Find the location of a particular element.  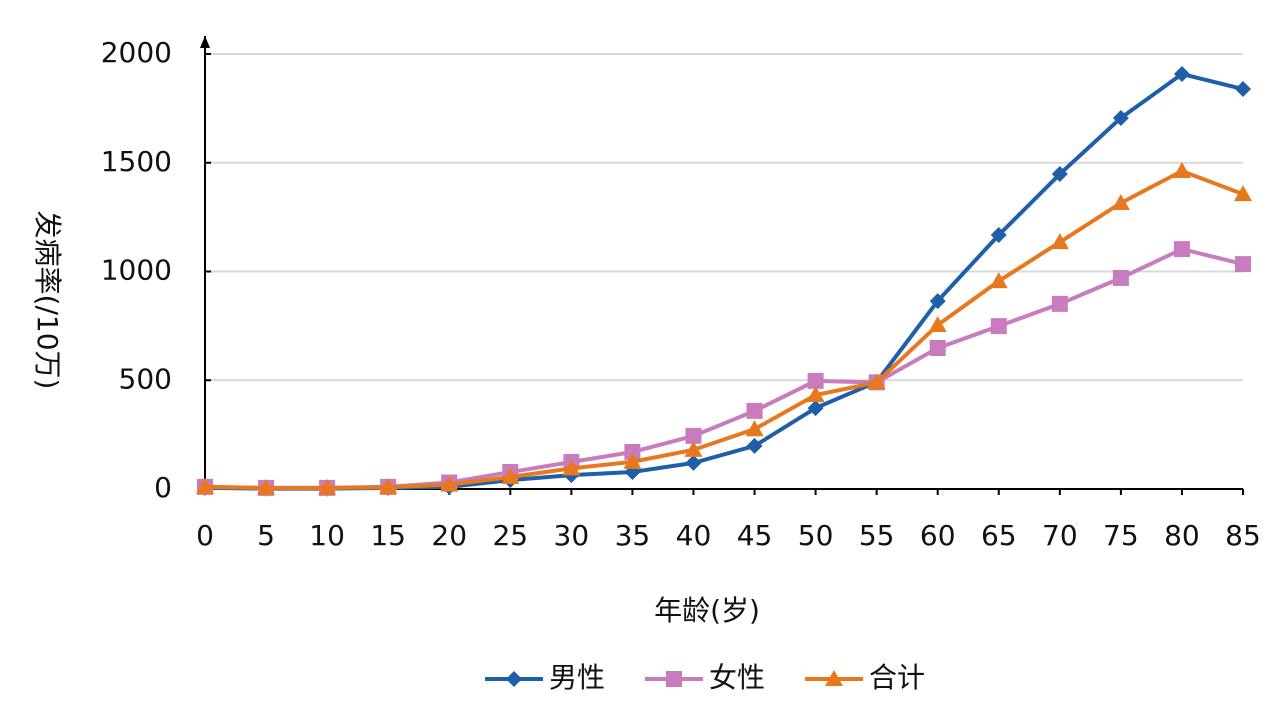

x-tick-label: 80 is located at coordinates (1182, 535).